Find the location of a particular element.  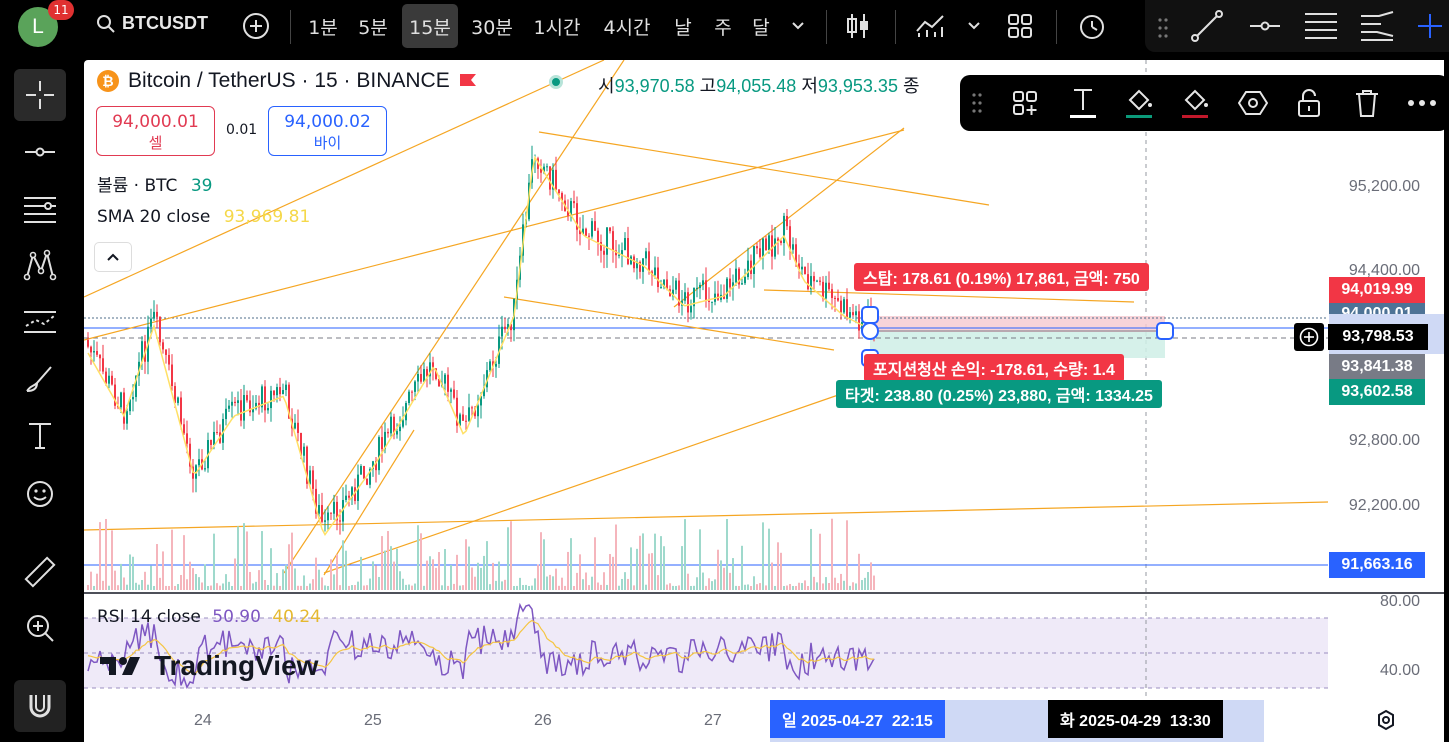

magnet-tool is located at coordinates (40, 706).